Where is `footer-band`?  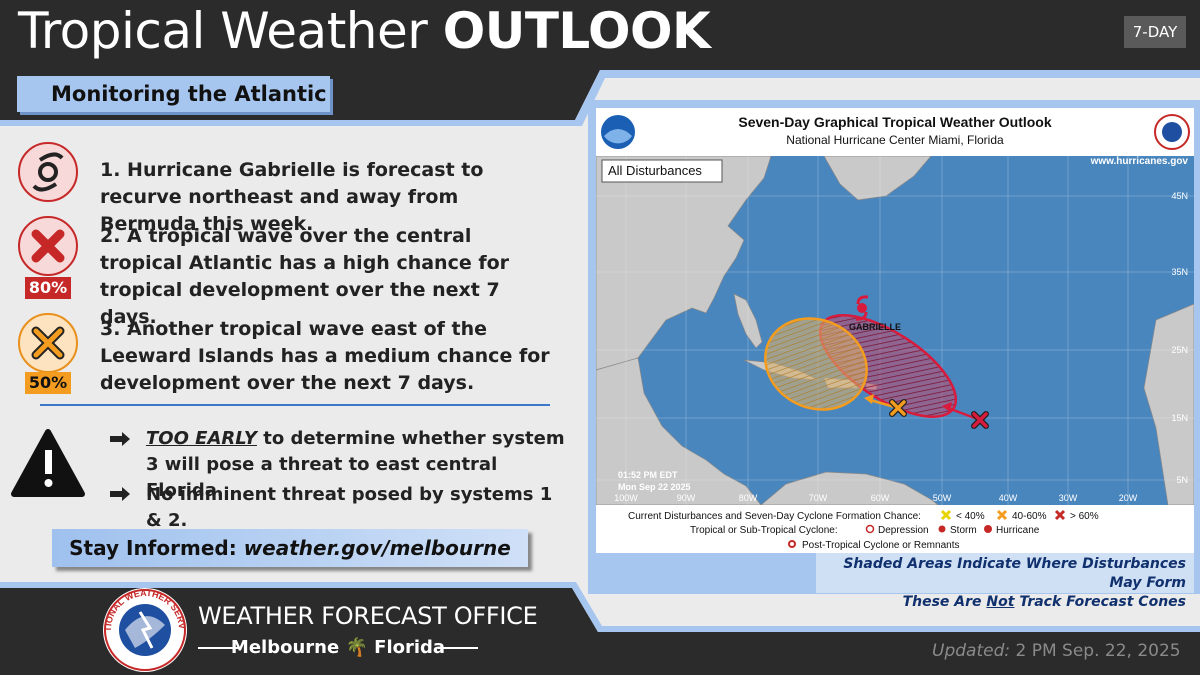 footer-band is located at coordinates (600, 631).